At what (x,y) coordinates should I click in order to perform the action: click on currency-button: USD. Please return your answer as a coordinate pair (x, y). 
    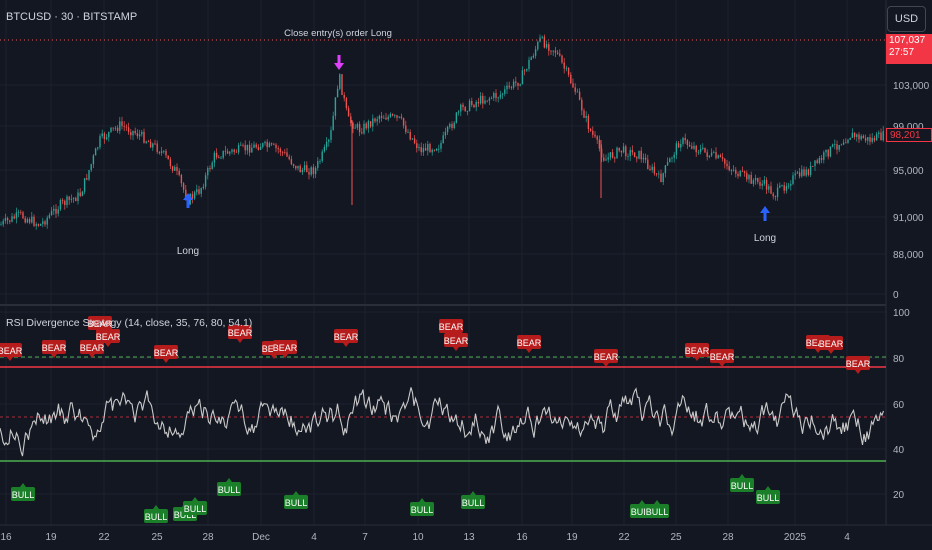
    Looking at the image, I should click on (906, 19).